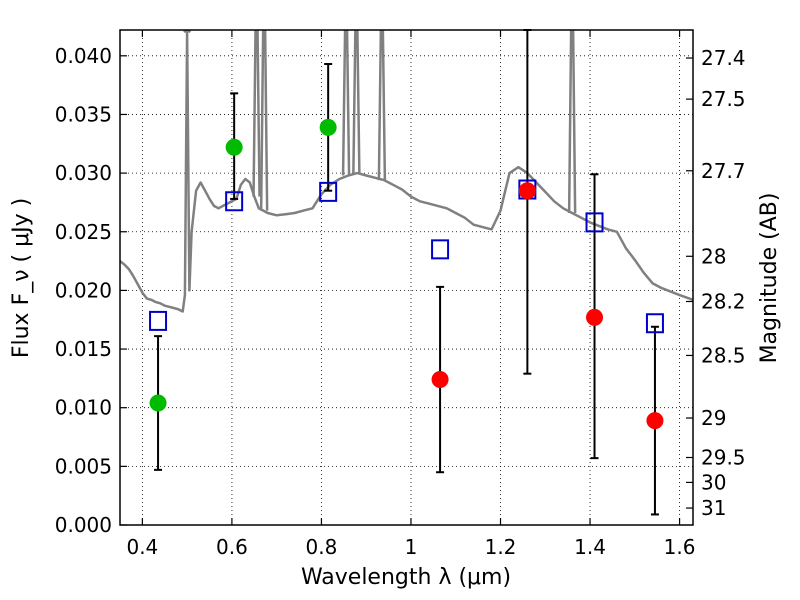 The image size is (800, 600). I want to click on x-axis-label: Wavelength λ (μm), so click(406, 577).